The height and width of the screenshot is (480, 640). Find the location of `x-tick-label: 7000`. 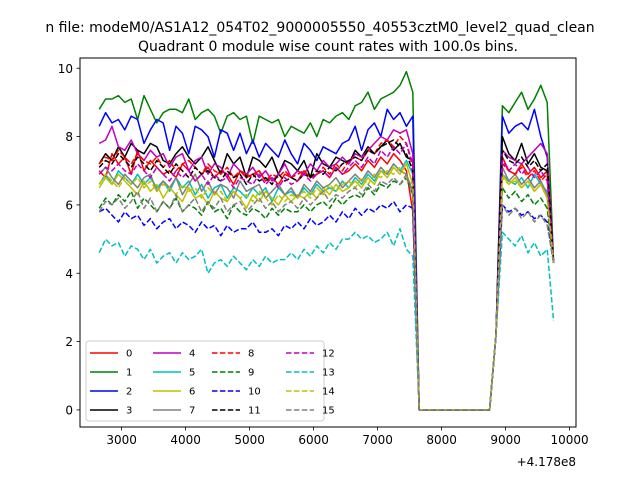

x-tick-label: 7000 is located at coordinates (377, 440).